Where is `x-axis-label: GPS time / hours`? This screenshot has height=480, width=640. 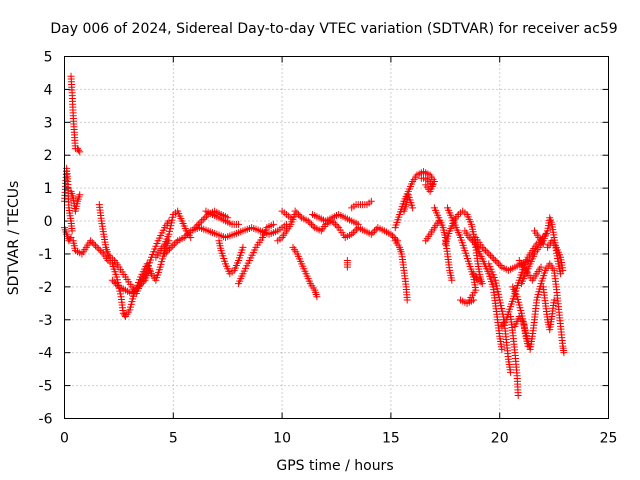
x-axis-label: GPS time / hours is located at coordinates (334, 466).